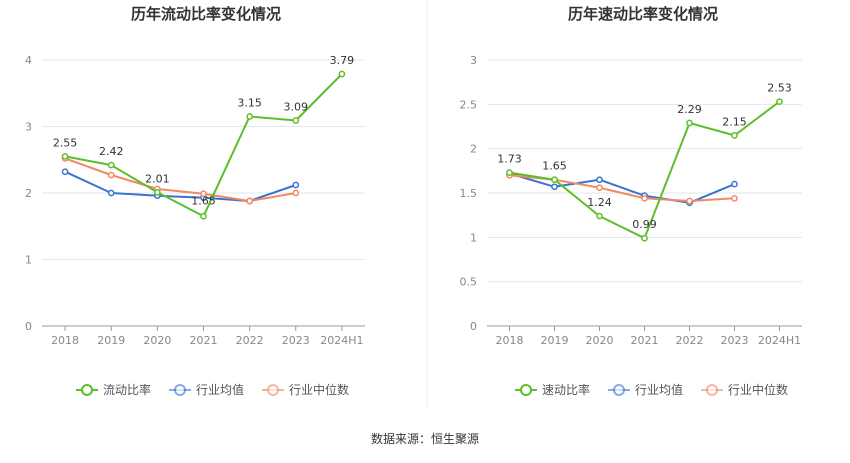 The height and width of the screenshot is (463, 850). Describe the element at coordinates (509, 159) in the screenshot. I see `chart2-data-label: 1.73` at that location.